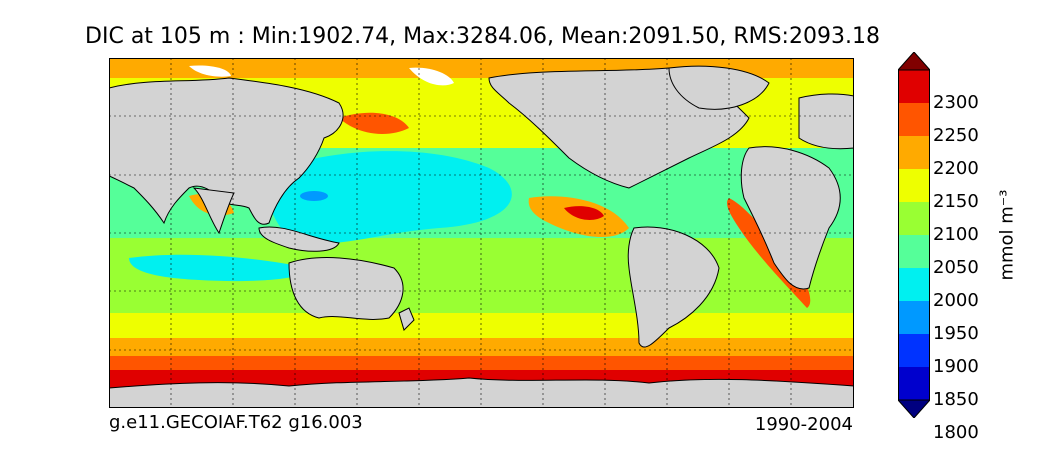 This screenshot has height=464, width=1050. I want to click on colorbar-tick-label: 2150, so click(956, 201).